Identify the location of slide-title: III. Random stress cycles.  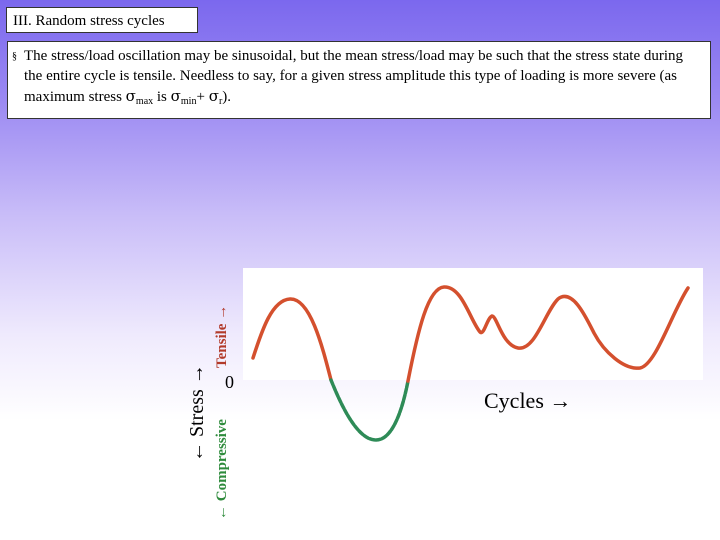
(102, 20).